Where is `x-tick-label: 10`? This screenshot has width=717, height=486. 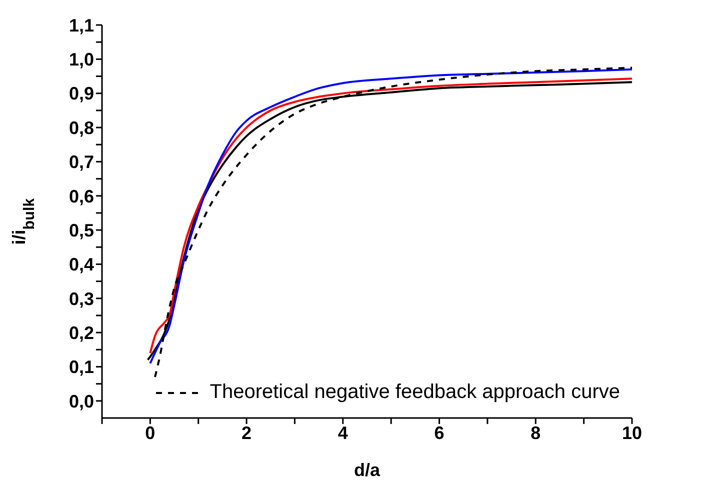
x-tick-label: 10 is located at coordinates (632, 432).